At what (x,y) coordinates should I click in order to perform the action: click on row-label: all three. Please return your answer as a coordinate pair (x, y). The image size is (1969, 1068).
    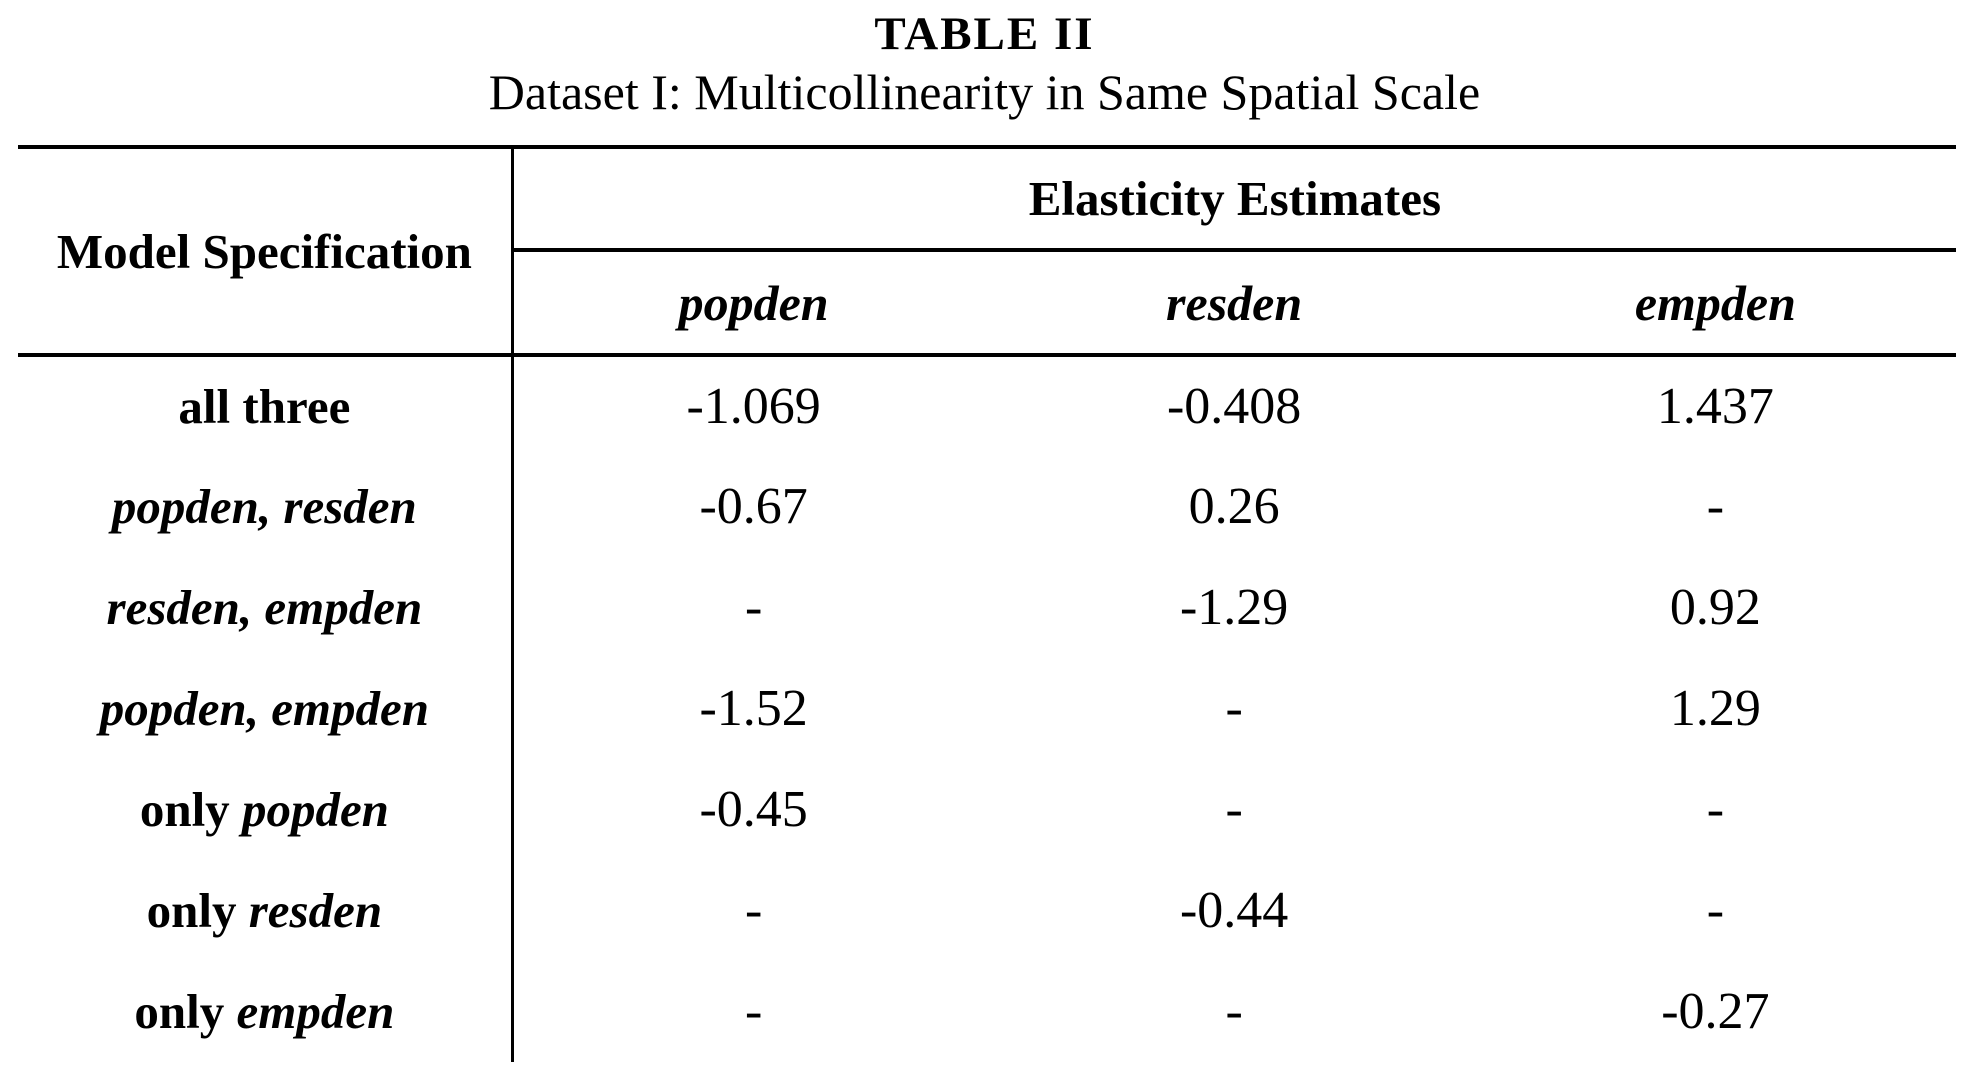
    Looking at the image, I should click on (266, 405).